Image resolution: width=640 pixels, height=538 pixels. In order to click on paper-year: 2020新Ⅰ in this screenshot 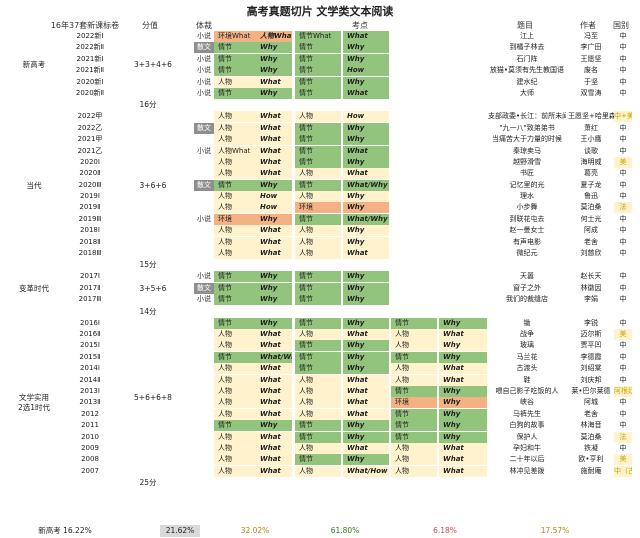, I will do `click(90, 81)`.